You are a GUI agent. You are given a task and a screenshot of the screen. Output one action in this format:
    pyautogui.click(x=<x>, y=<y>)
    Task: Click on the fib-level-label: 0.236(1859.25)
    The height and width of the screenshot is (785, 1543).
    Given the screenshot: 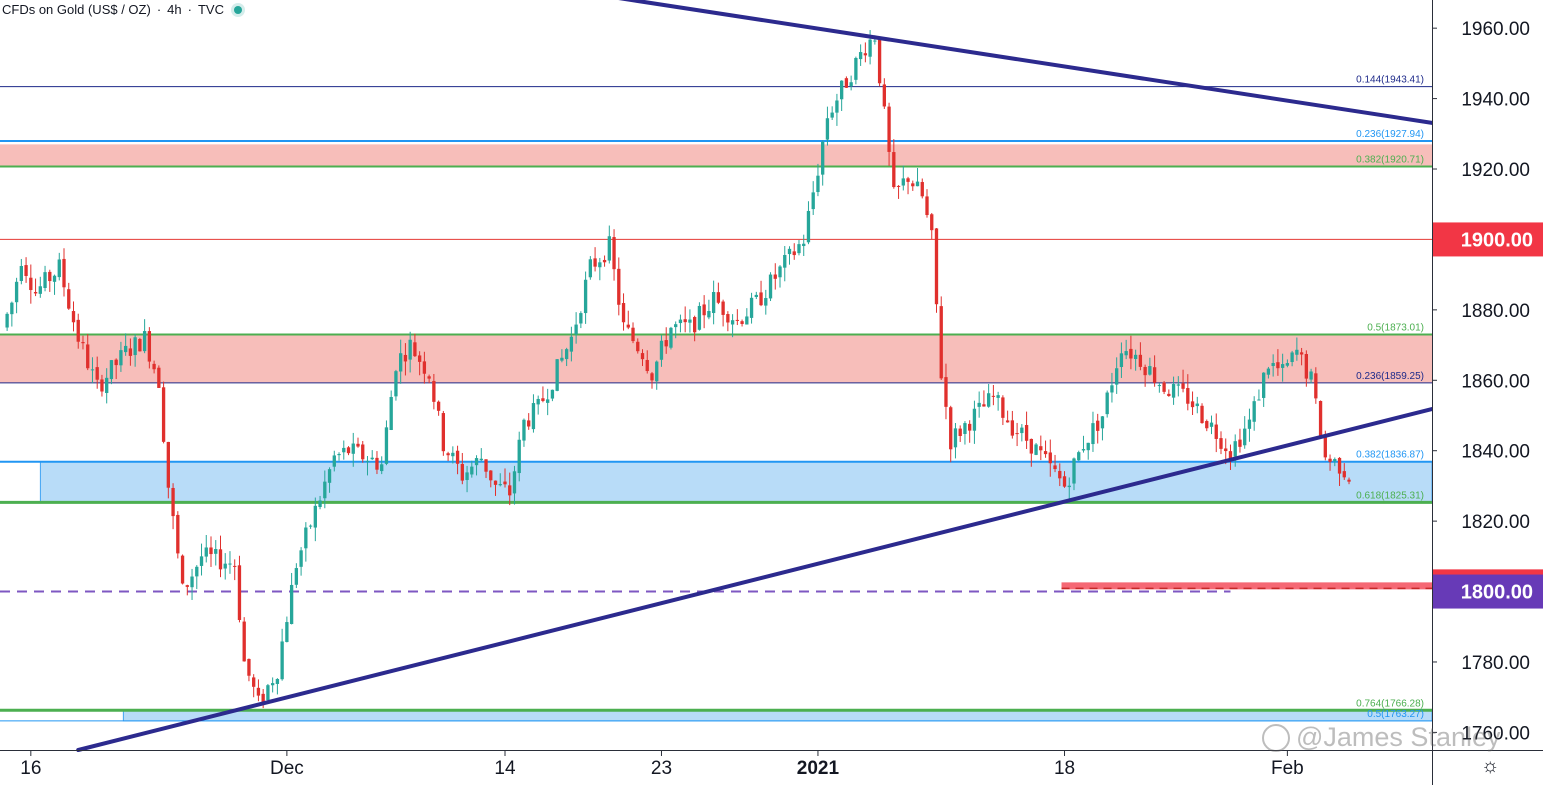 What is the action you would take?
    pyautogui.click(x=1390, y=376)
    